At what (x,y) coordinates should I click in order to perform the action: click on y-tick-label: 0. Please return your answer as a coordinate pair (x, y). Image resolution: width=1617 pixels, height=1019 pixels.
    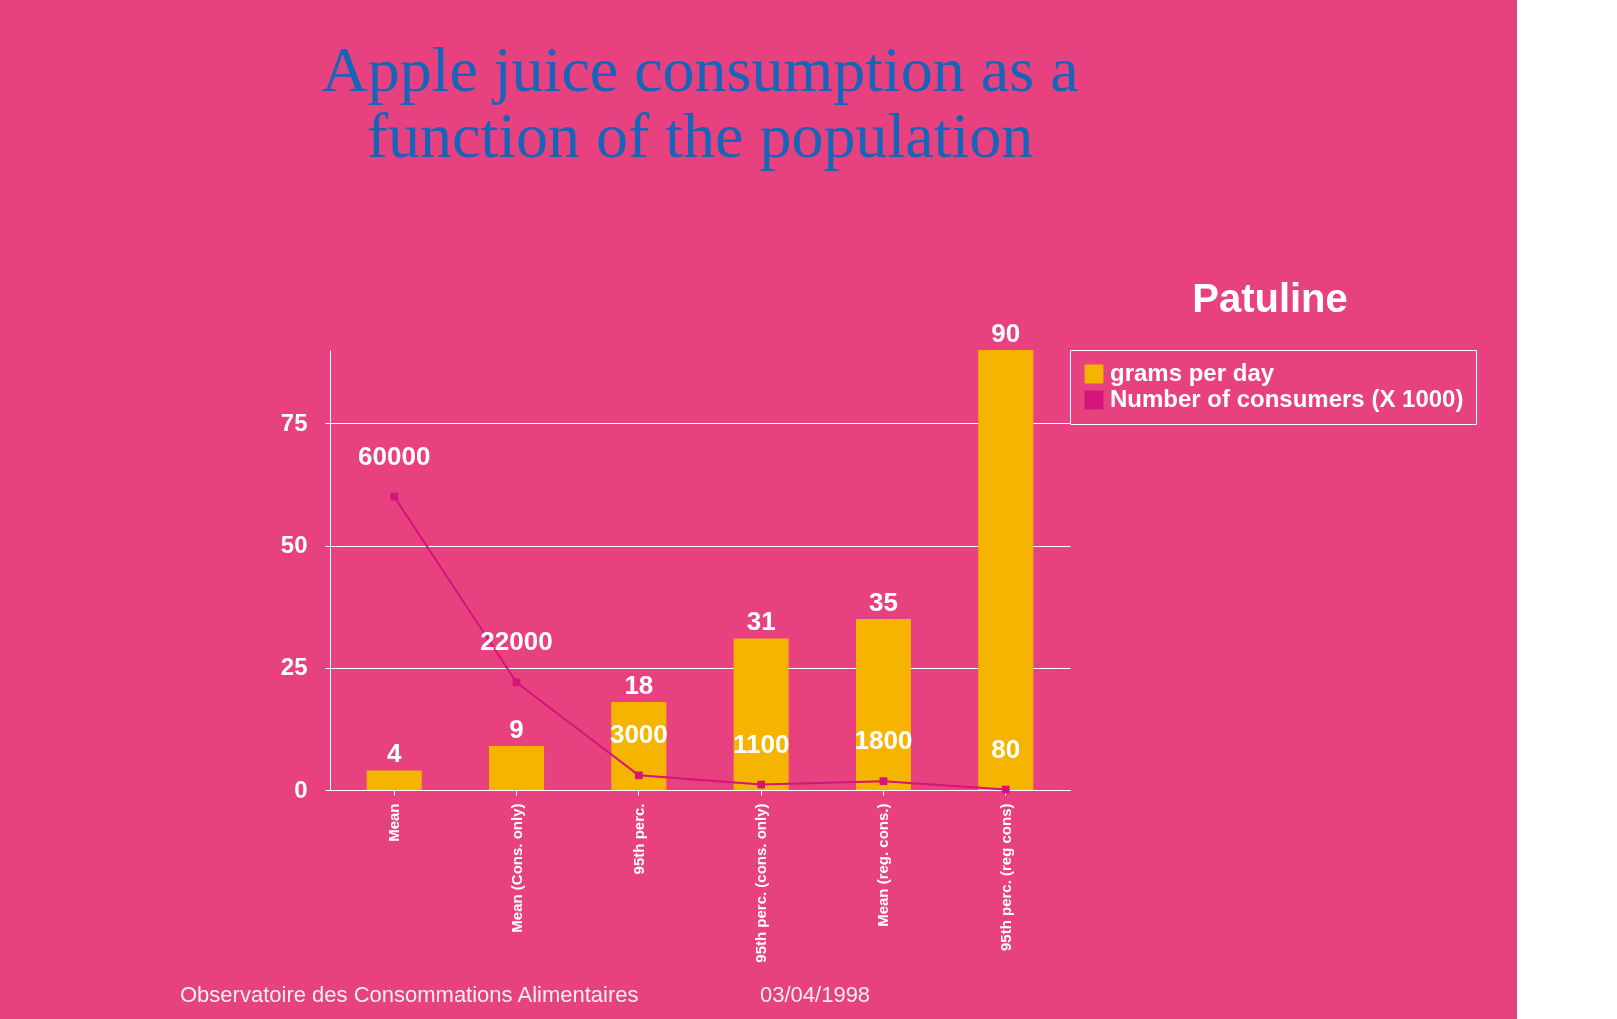
    Looking at the image, I should click on (301, 789).